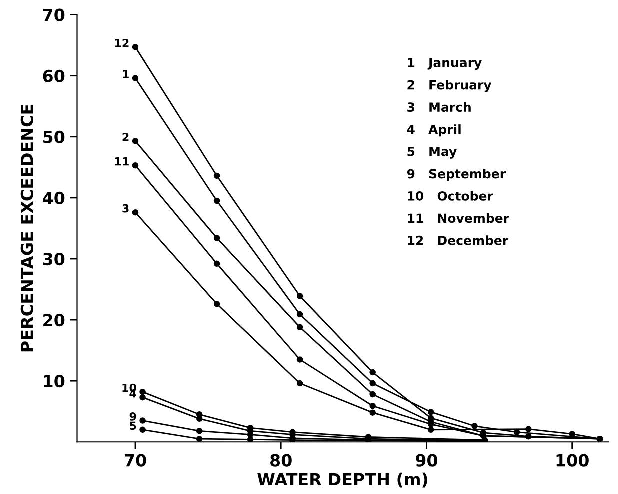 This screenshot has height=494, width=618. What do you see at coordinates (451, 196) in the screenshot?
I see `annotation: 10 October` at bounding box center [451, 196].